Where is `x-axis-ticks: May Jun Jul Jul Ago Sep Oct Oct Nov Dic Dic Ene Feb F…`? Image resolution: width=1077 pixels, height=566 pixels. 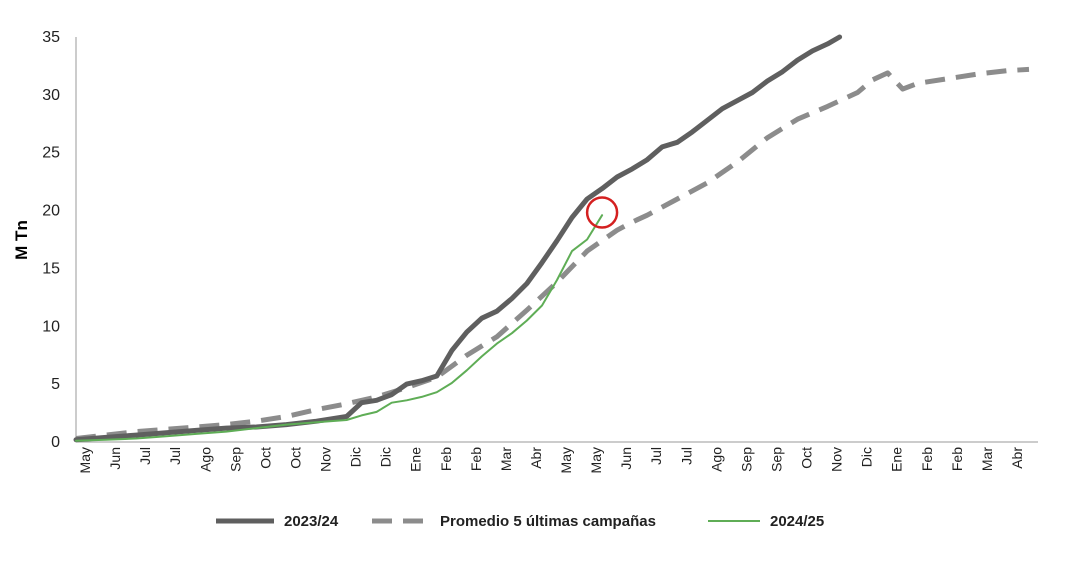
x-axis-ticks: May Jun Jul Jul Ago Sep Oct Oct Nov Dic Dic Ene Feb F… is located at coordinates (551, 460).